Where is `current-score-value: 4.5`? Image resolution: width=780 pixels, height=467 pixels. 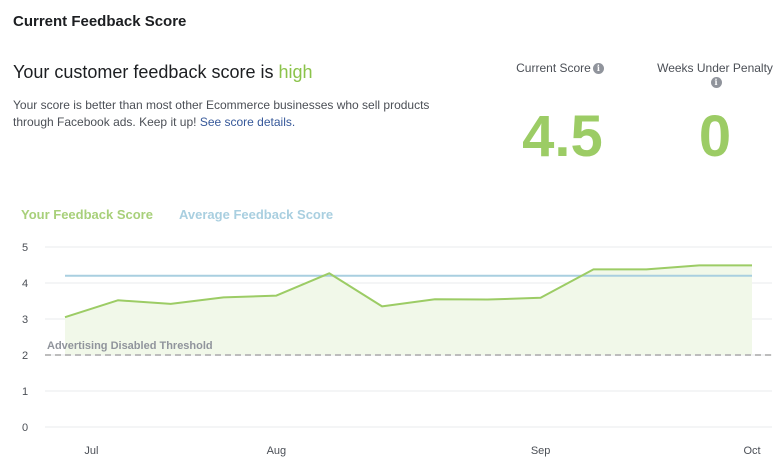
current-score-value: 4.5 is located at coordinates (562, 136).